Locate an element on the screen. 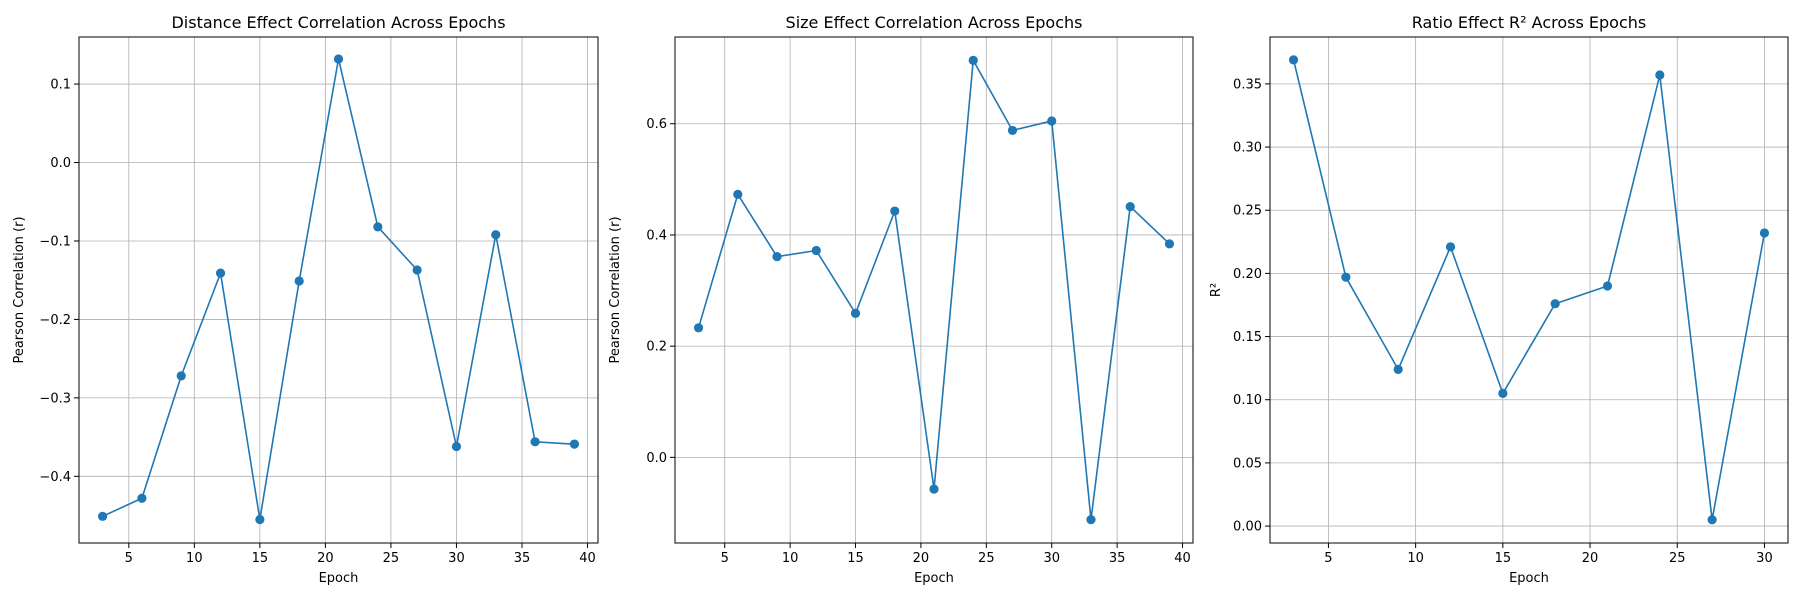 The height and width of the screenshot is (600, 1800). y-tick-label: 0.30 is located at coordinates (1247, 148).